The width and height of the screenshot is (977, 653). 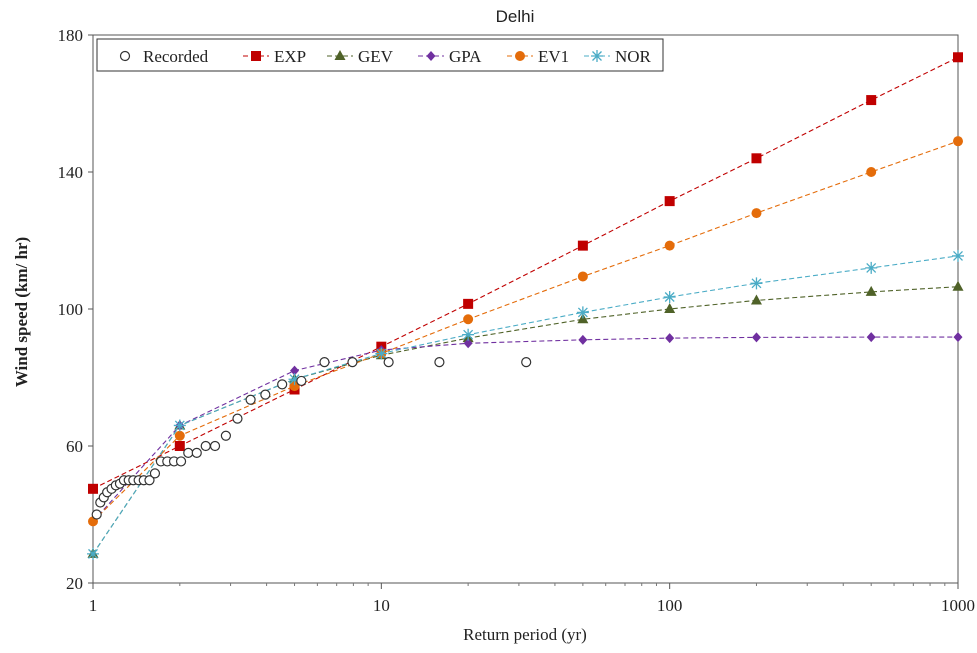 I want to click on y-tick-label: 180, so click(x=71, y=35).